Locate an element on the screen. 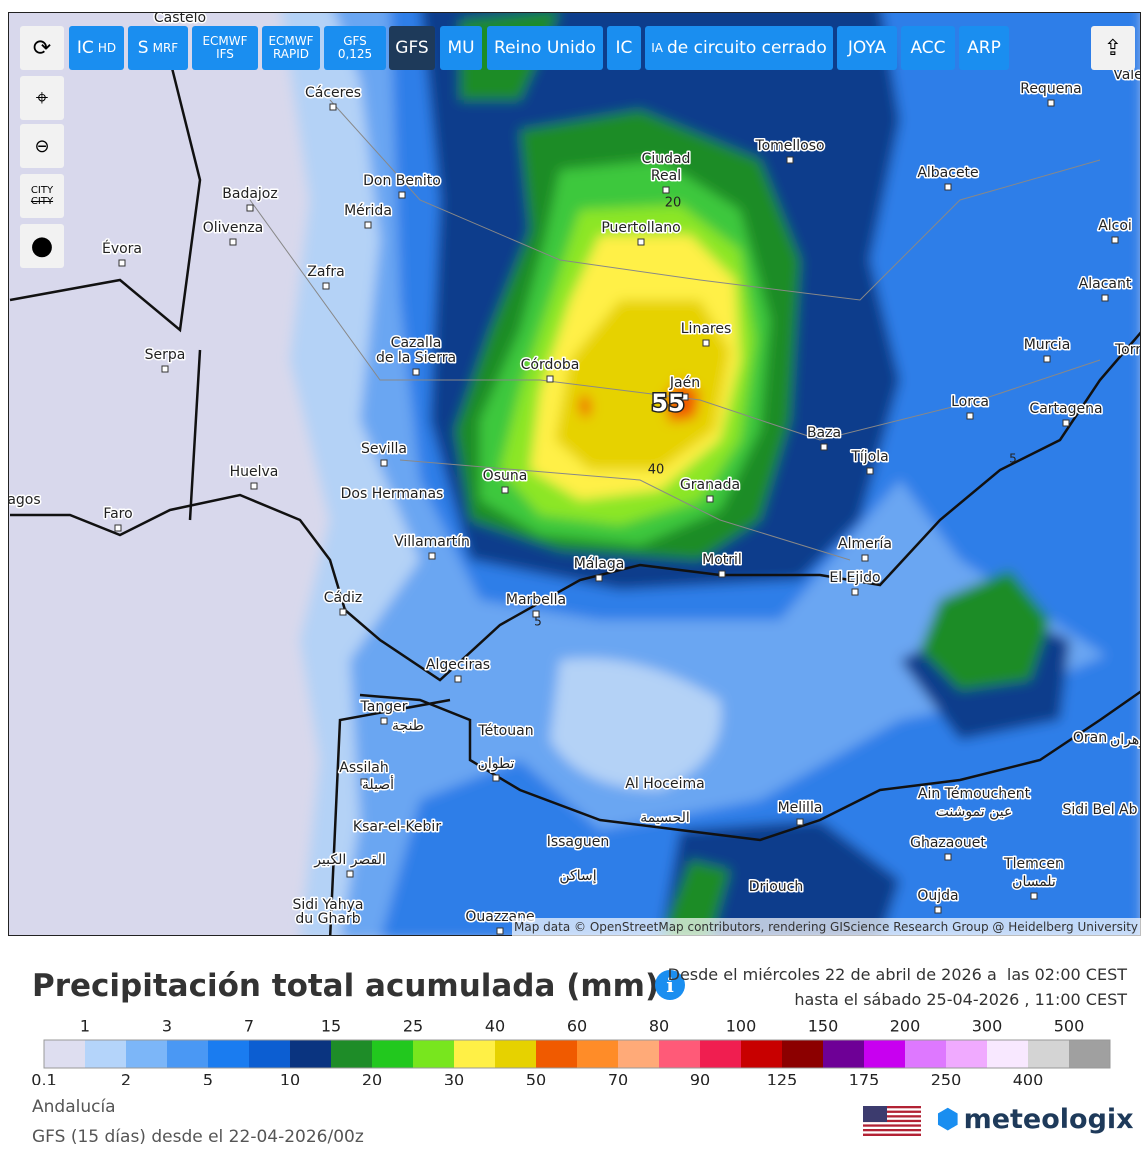 Image resolution: width=1143 pixels, height=1151 pixels. city-label: إساكن is located at coordinates (577, 876).